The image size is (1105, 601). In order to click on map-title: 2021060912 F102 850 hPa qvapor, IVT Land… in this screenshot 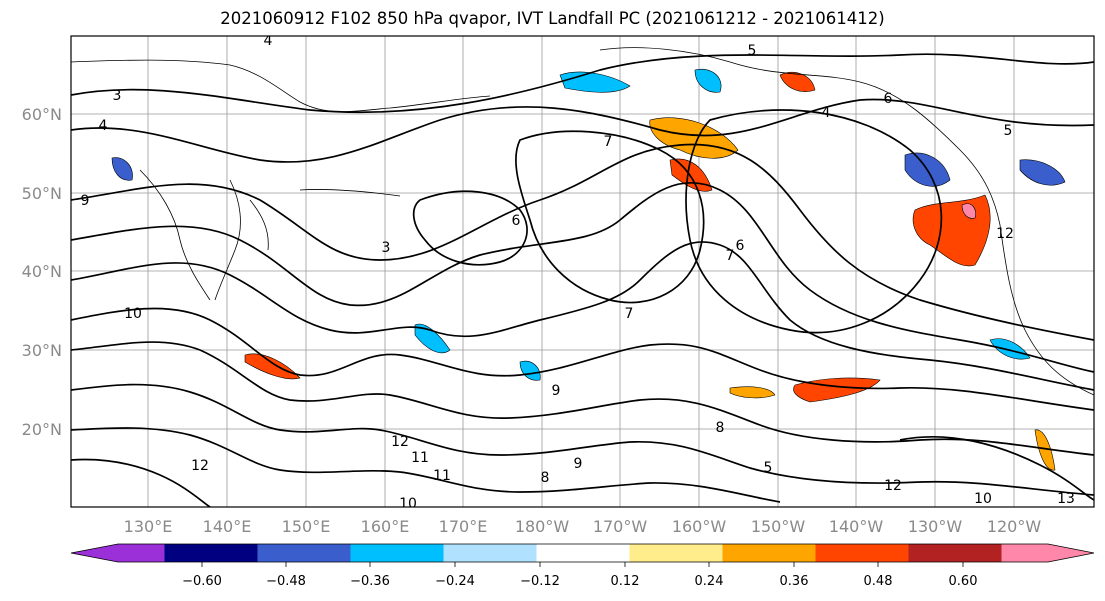, I will do `click(552, 18)`.